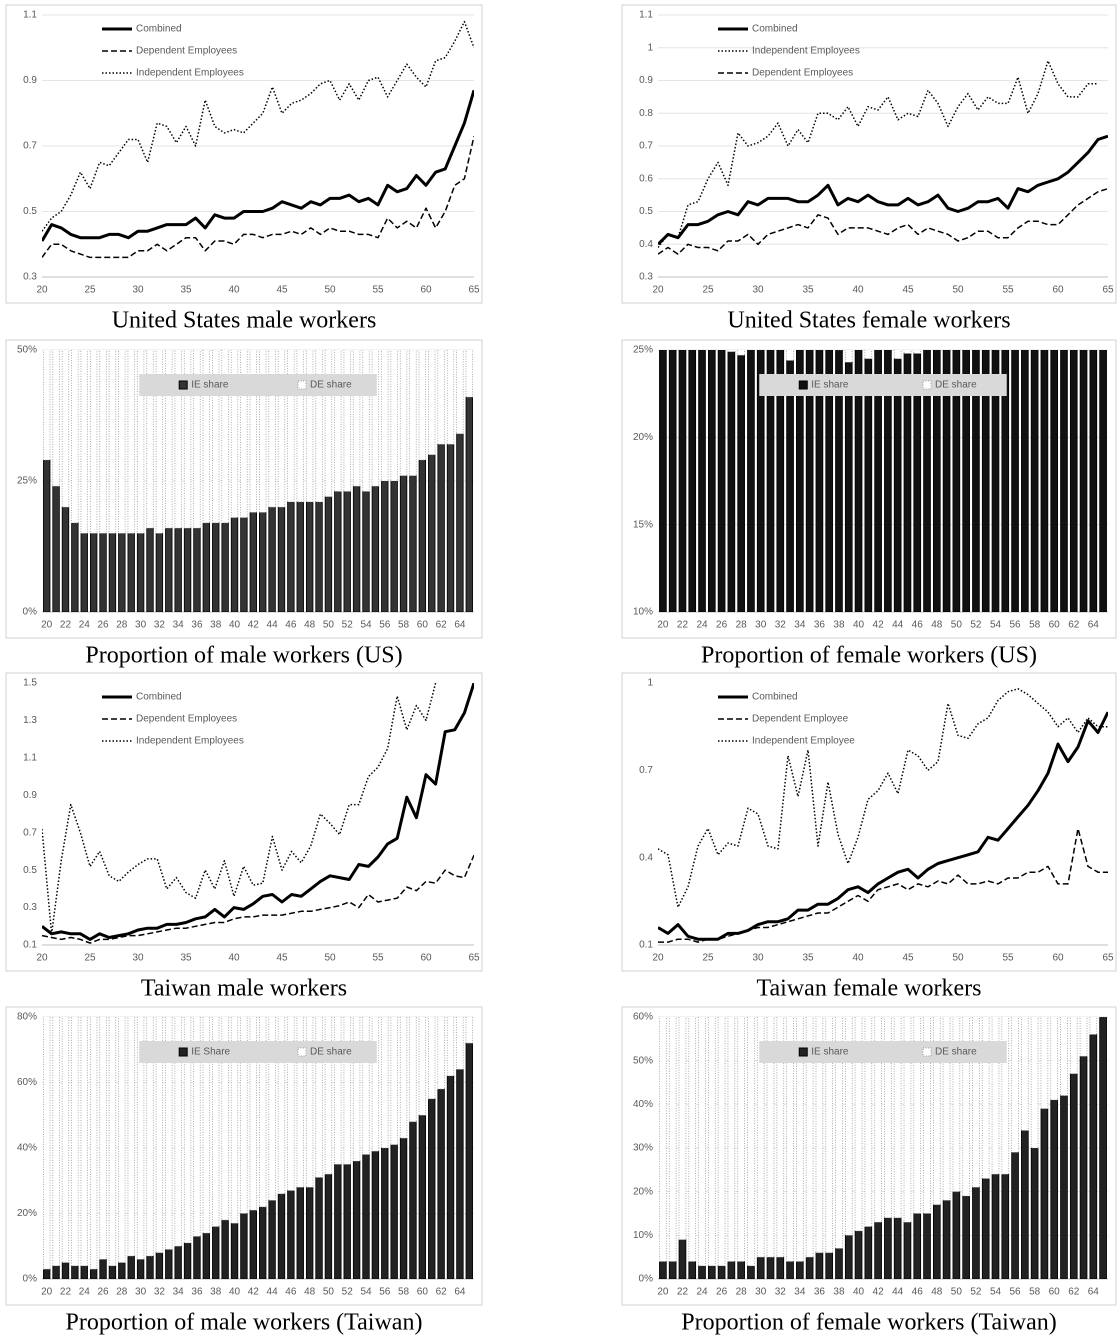 The height and width of the screenshot is (1336, 1120). What do you see at coordinates (800, 625) in the screenshot?
I see `x-tick-label: 34` at bounding box center [800, 625].